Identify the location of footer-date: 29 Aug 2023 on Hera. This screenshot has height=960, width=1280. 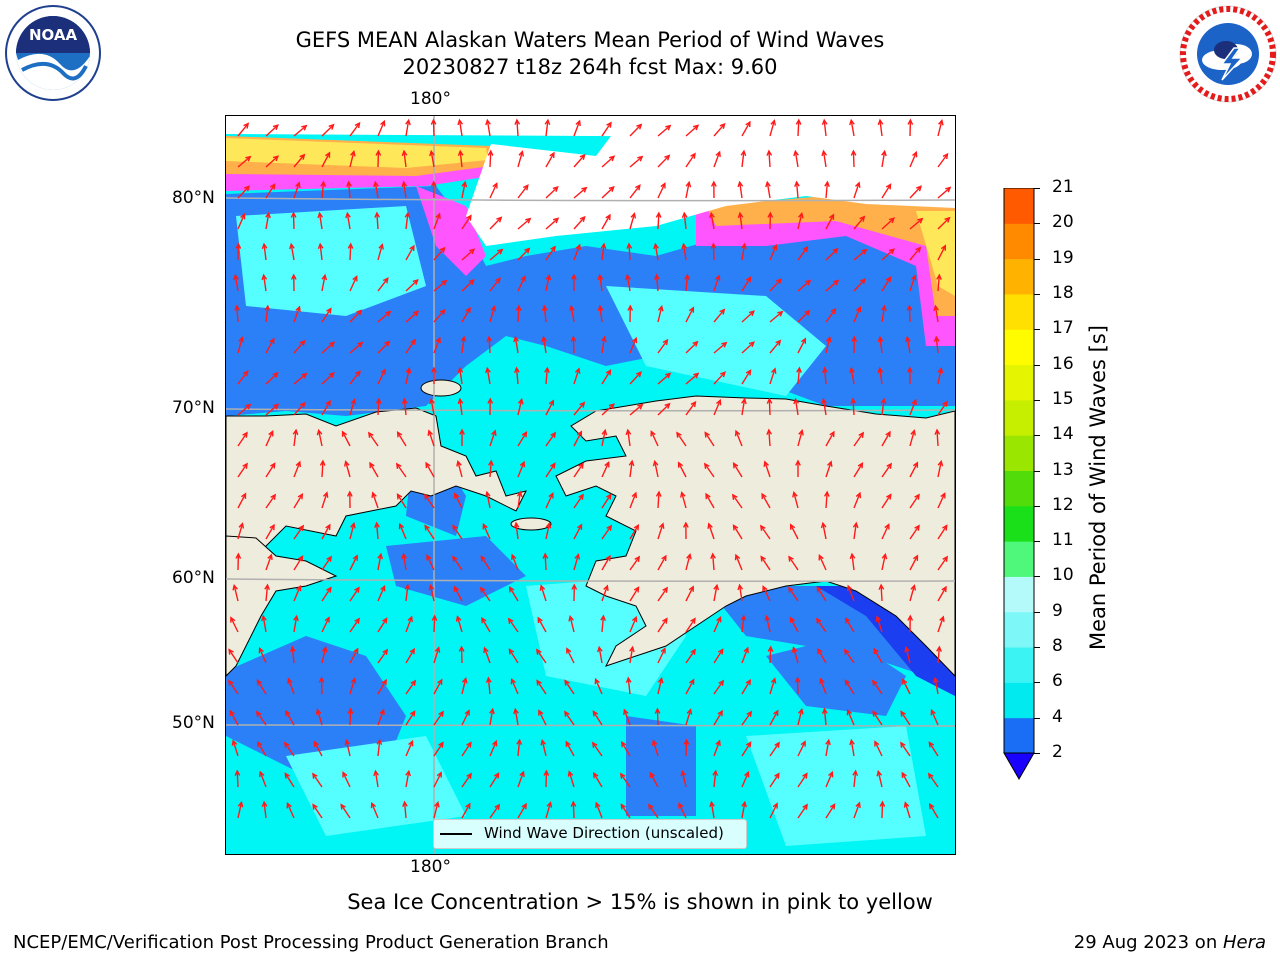
(1170, 942).